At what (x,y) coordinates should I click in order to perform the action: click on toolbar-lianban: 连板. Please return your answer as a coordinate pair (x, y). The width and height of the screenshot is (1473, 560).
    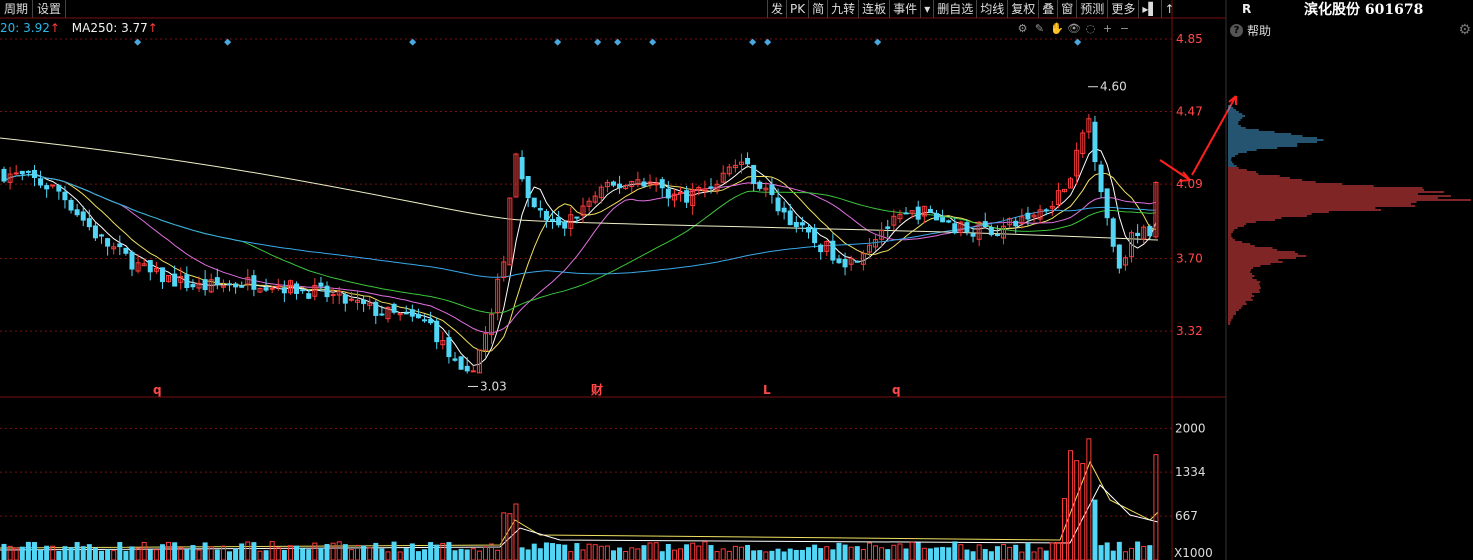
    Looking at the image, I should click on (873, 9).